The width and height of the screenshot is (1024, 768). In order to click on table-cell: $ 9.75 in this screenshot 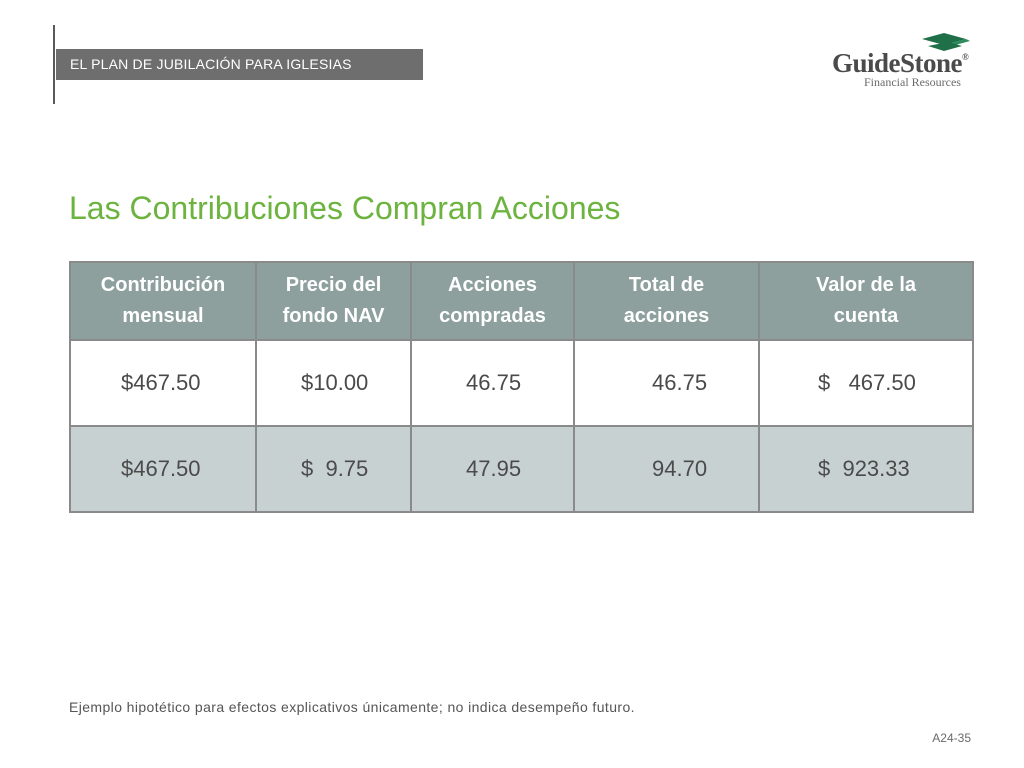, I will do `click(333, 469)`.